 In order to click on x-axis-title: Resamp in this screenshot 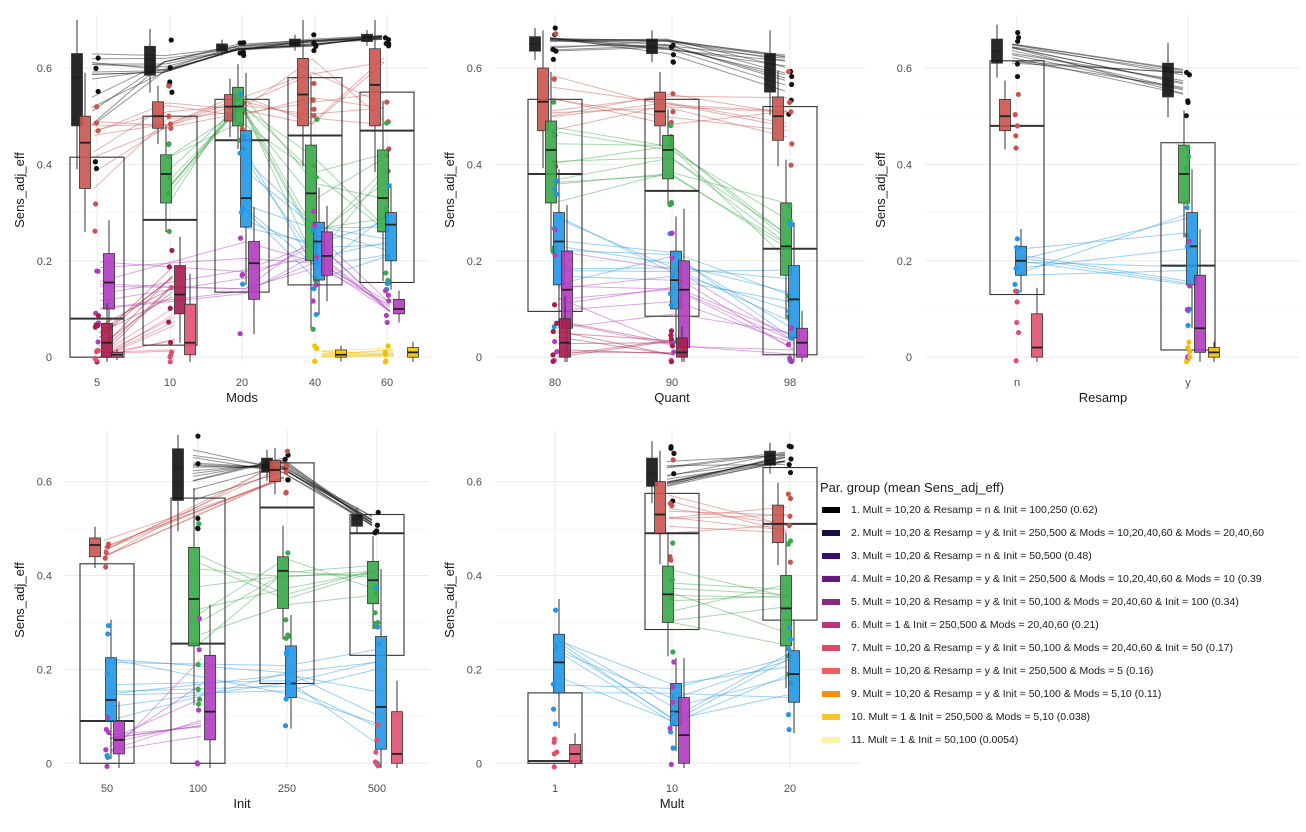, I will do `click(1103, 397)`.